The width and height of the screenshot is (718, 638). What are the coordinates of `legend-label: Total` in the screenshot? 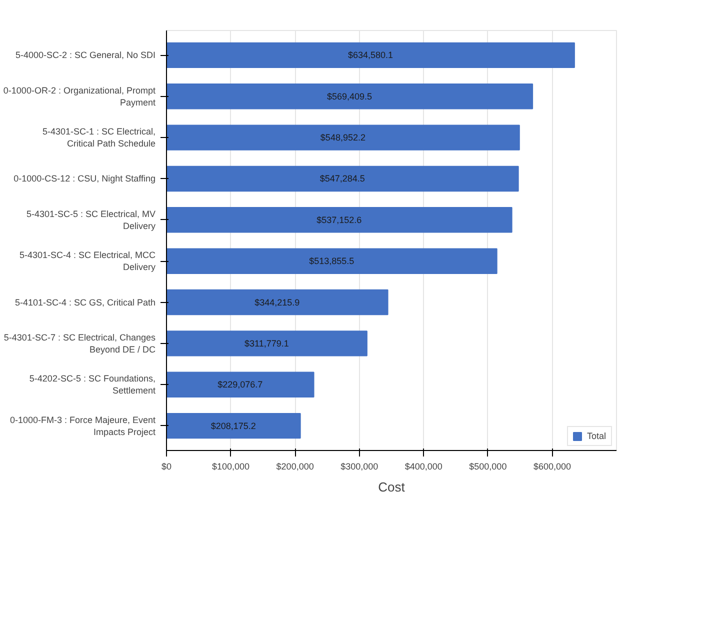 It's located at (597, 436).